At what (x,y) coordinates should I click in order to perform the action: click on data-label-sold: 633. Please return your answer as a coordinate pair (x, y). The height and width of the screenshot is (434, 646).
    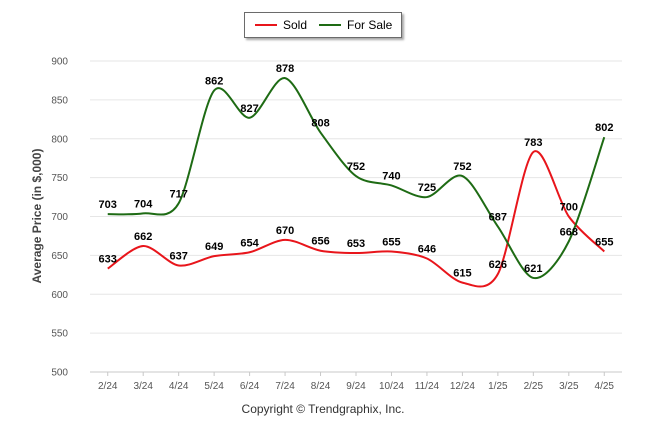
    Looking at the image, I should click on (108, 260).